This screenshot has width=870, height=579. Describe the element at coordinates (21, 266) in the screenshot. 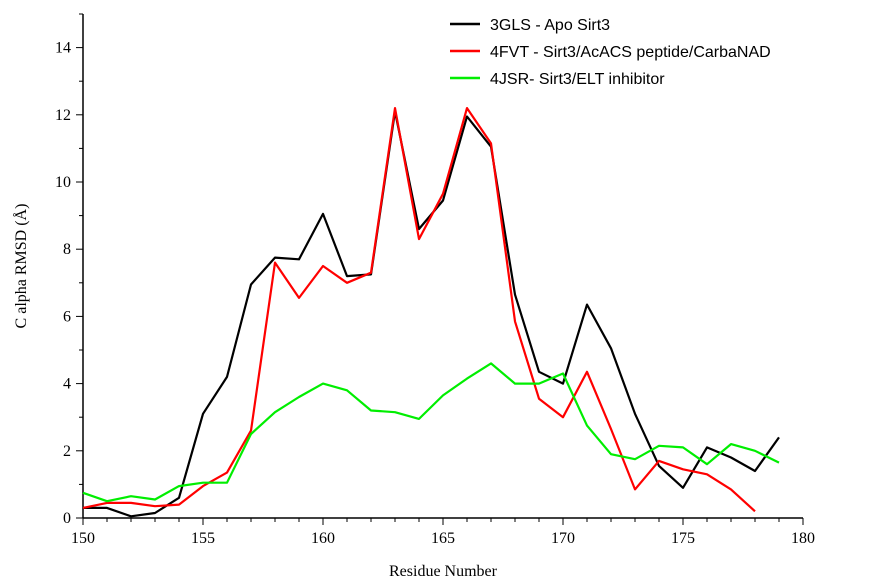

I see `y-axis-title: C alpha RMSD (Å)` at that location.